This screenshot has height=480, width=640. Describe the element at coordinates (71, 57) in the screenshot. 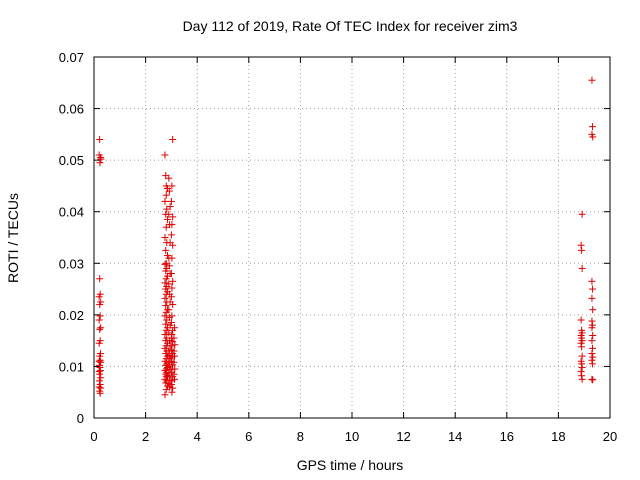

I see `y-tick-label: 0.07` at that location.